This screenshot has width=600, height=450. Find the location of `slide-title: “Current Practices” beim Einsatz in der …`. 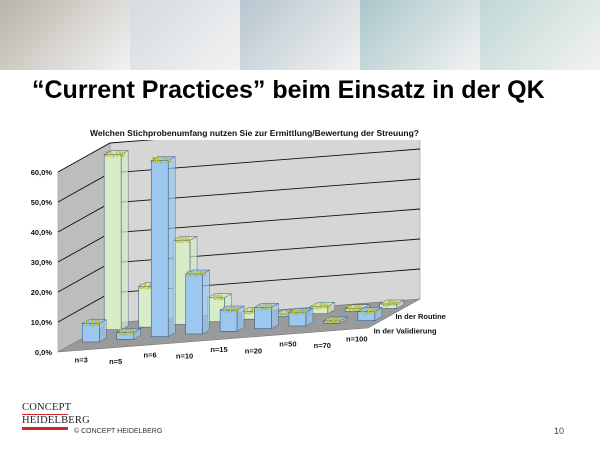

slide-title: “Current Practices” beim Einsatz in der … is located at coordinates (288, 90).